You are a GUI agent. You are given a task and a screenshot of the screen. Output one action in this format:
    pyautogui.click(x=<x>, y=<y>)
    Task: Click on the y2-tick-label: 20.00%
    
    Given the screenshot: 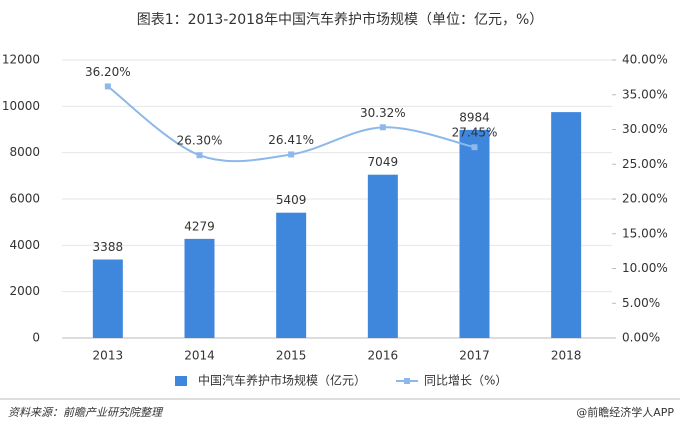 What is the action you would take?
    pyautogui.click(x=645, y=199)
    